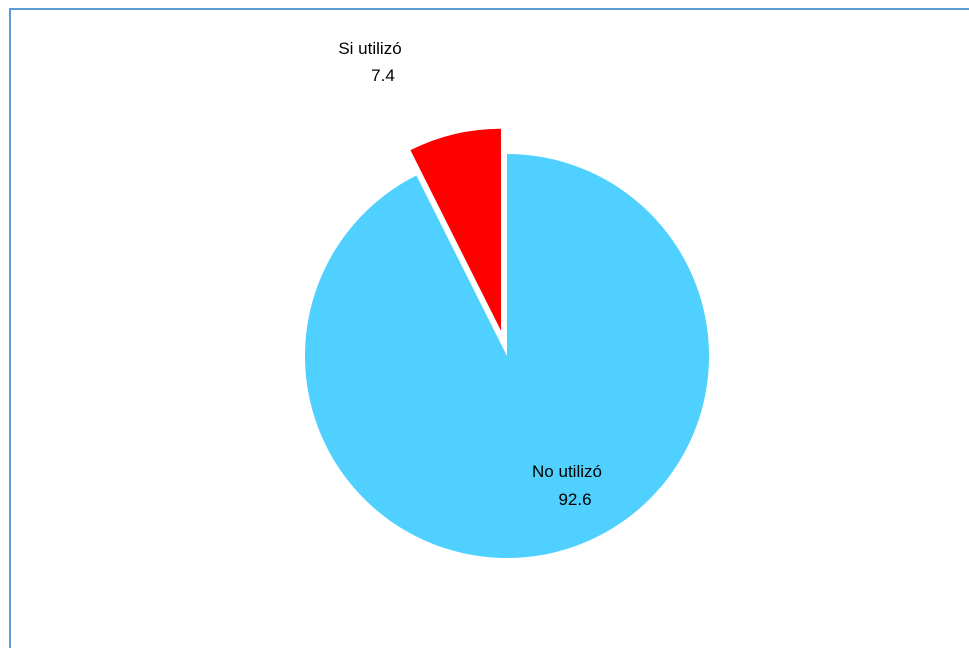 The height and width of the screenshot is (648, 969). I want to click on slice-label-no-utilizo: No utilizó, so click(567, 471).